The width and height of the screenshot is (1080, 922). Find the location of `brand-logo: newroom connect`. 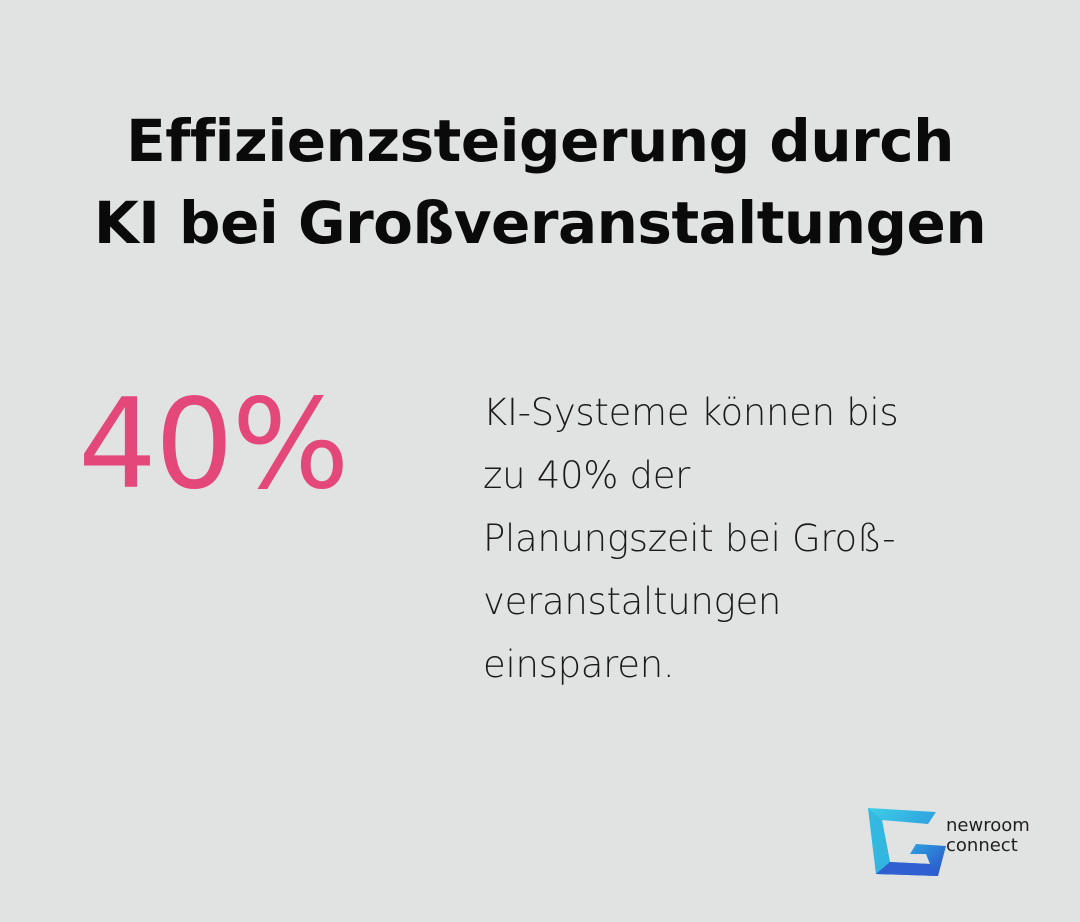

brand-logo: newroom connect is located at coordinates (956, 842).